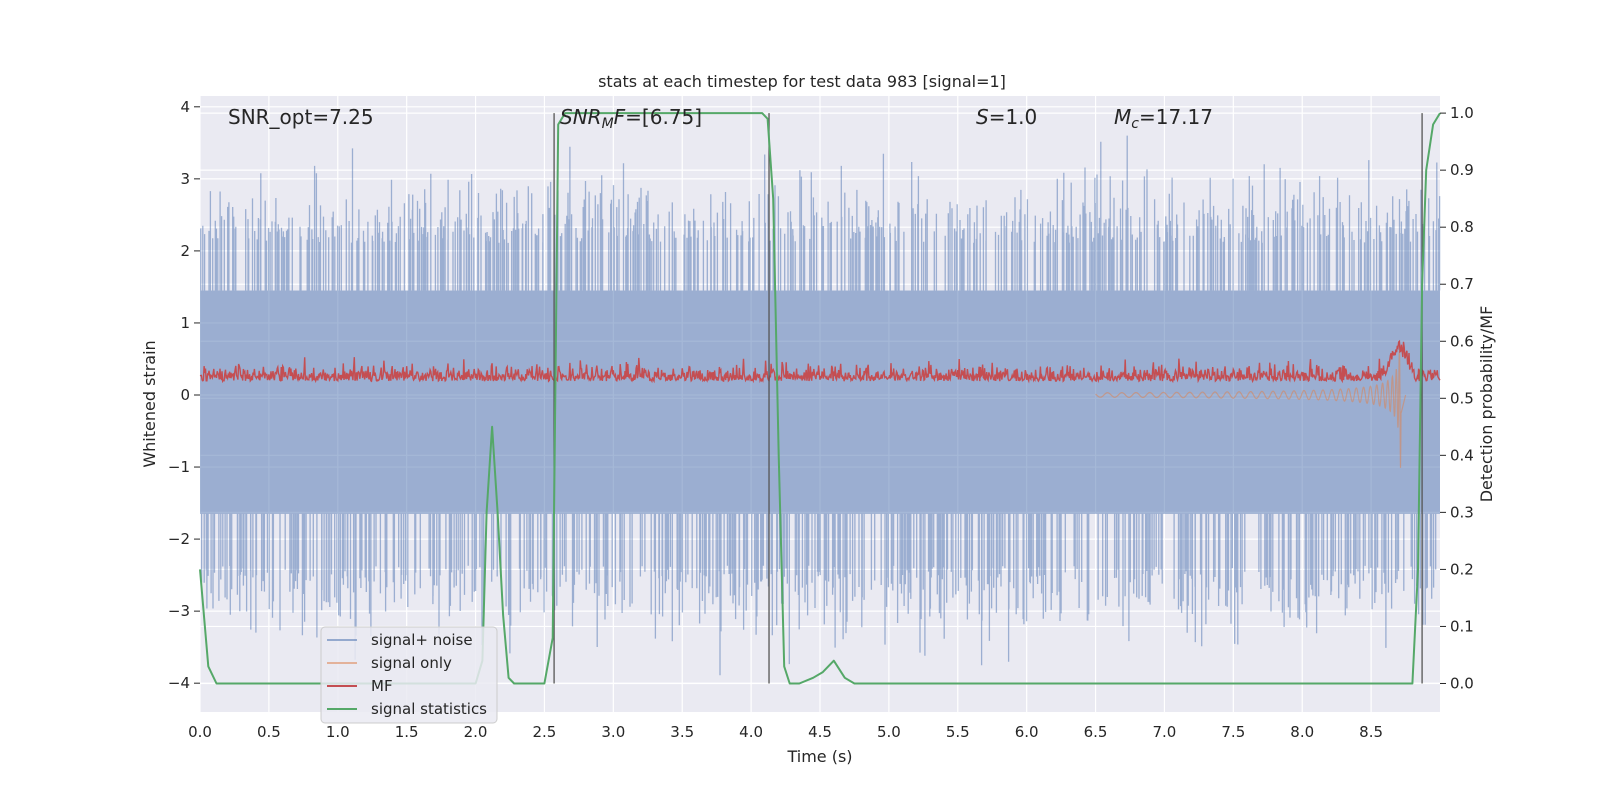  I want to click on y-tick-label-right: 0.0, so click(1462, 683).